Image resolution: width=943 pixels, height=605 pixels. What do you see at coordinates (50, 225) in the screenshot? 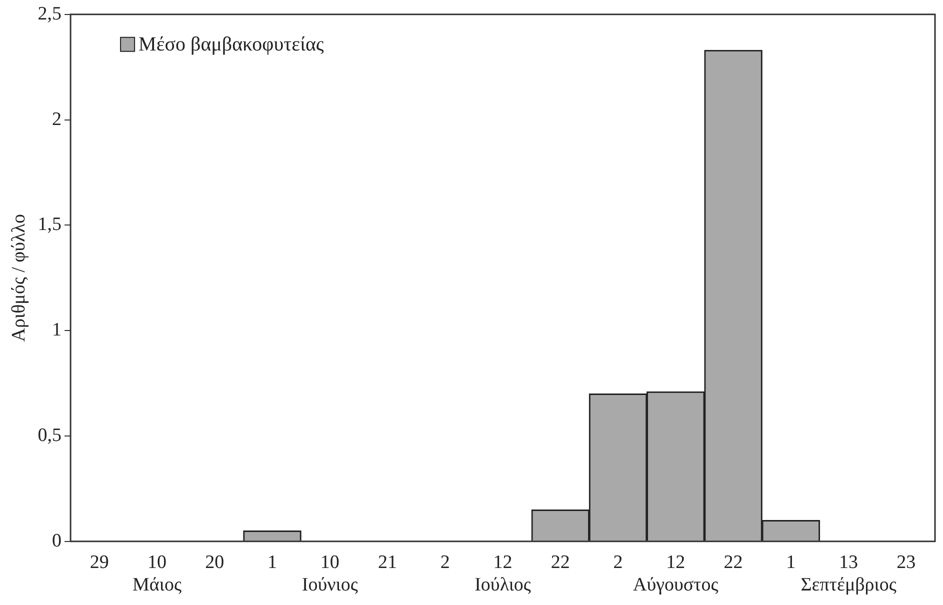
I see `y-tick-label: 1,5` at bounding box center [50, 225].